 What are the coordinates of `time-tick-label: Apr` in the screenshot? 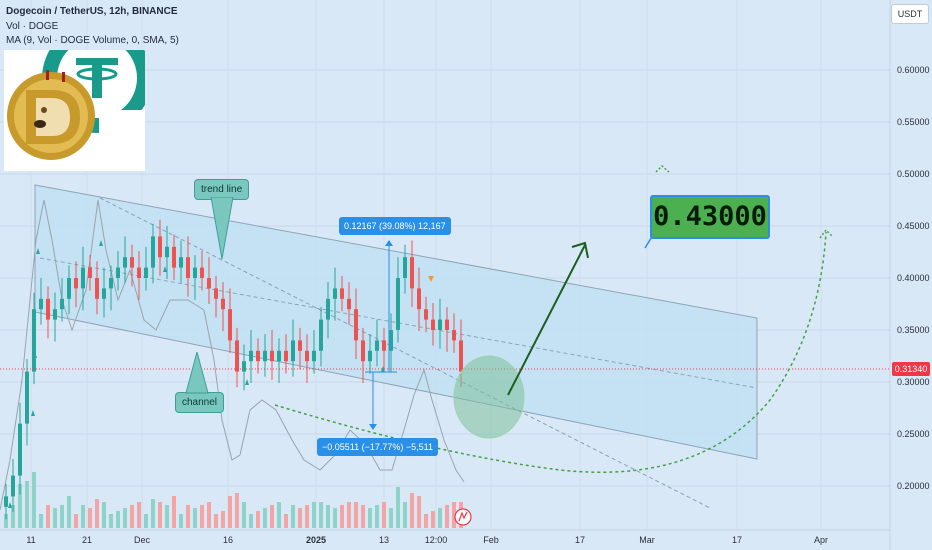 It's located at (821, 540).